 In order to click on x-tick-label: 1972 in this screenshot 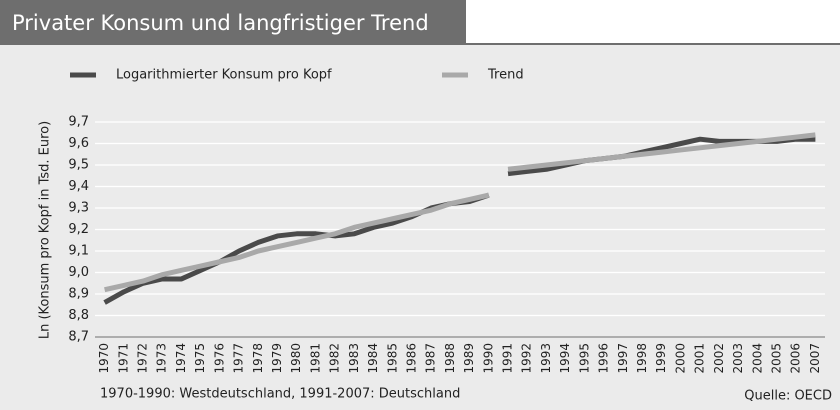, I will do `click(143, 358)`.